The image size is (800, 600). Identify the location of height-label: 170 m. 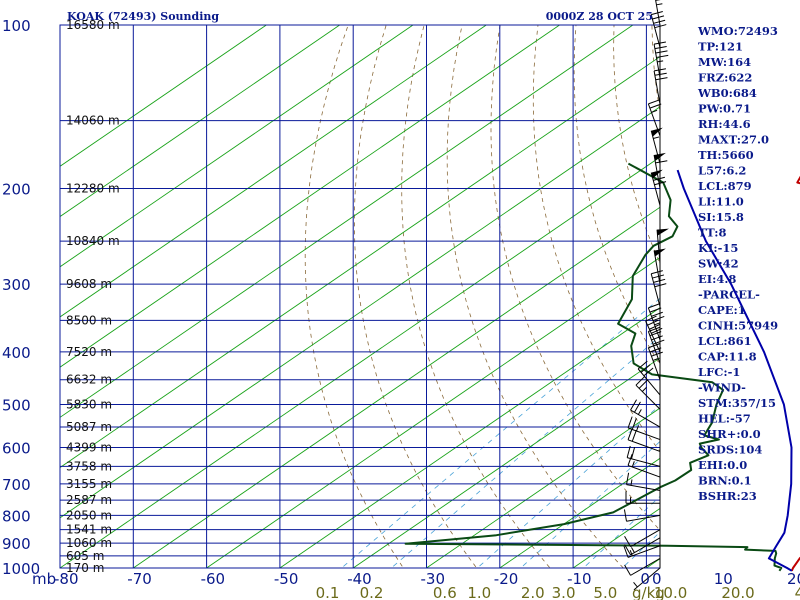
(85, 568).